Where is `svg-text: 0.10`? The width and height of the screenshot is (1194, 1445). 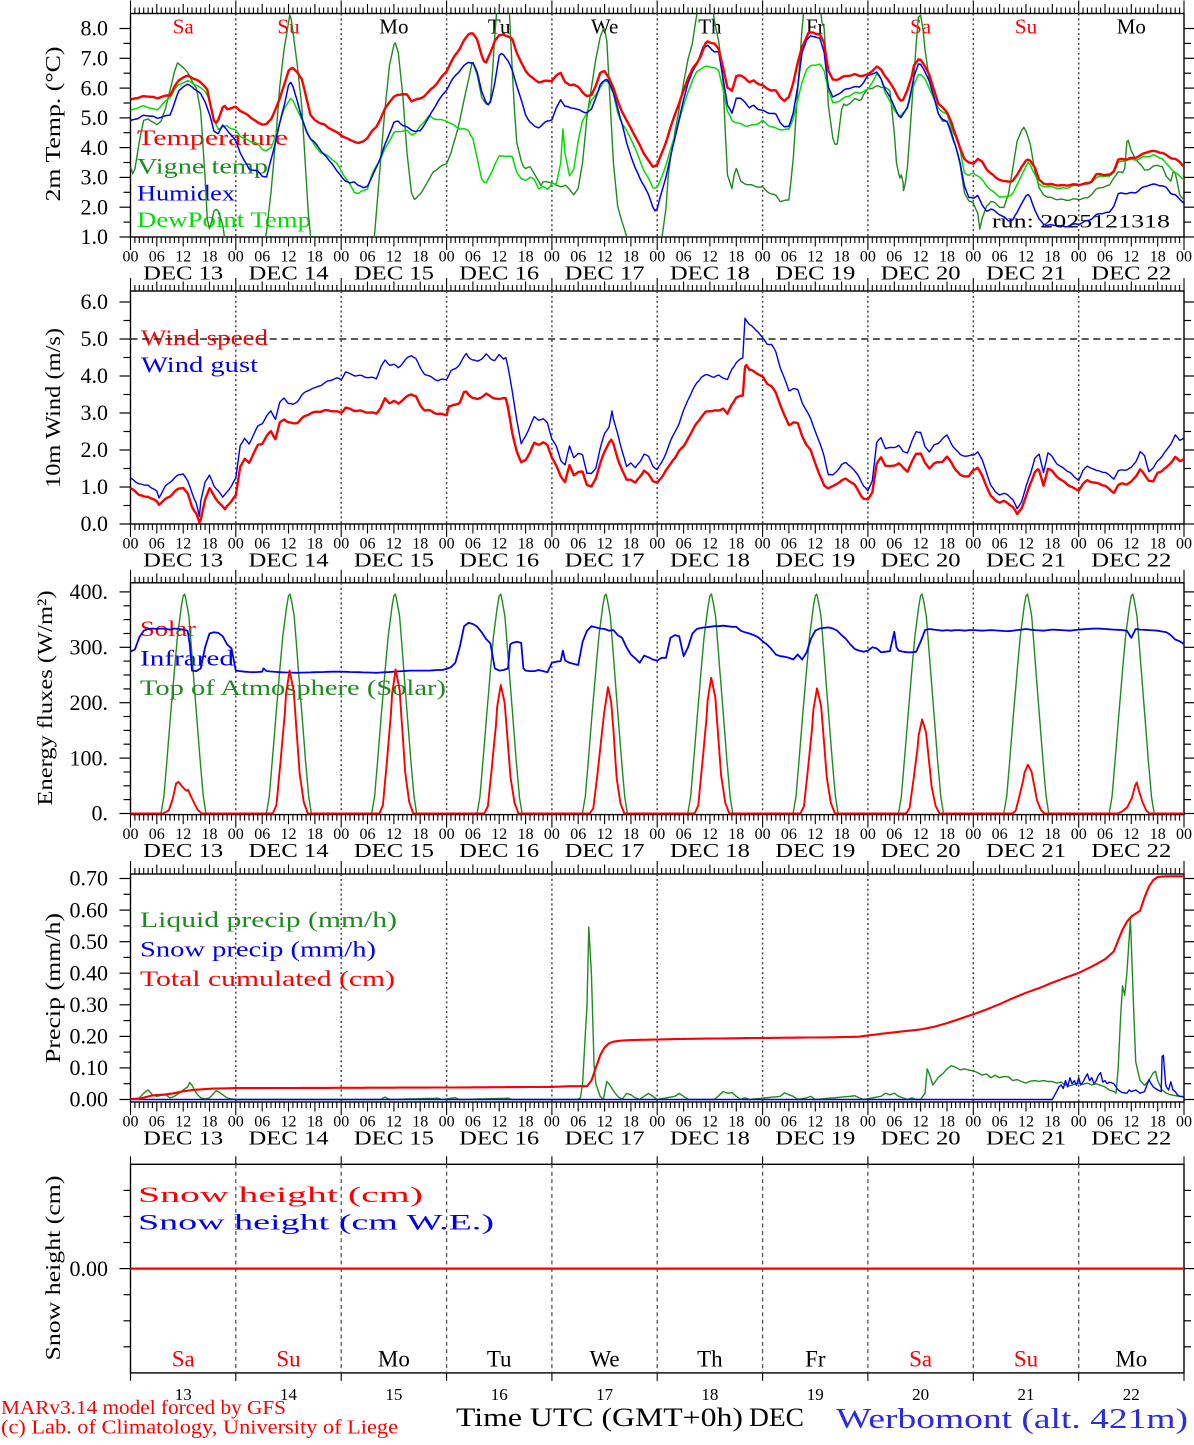
svg-text: 0.10 is located at coordinates (89, 1067).